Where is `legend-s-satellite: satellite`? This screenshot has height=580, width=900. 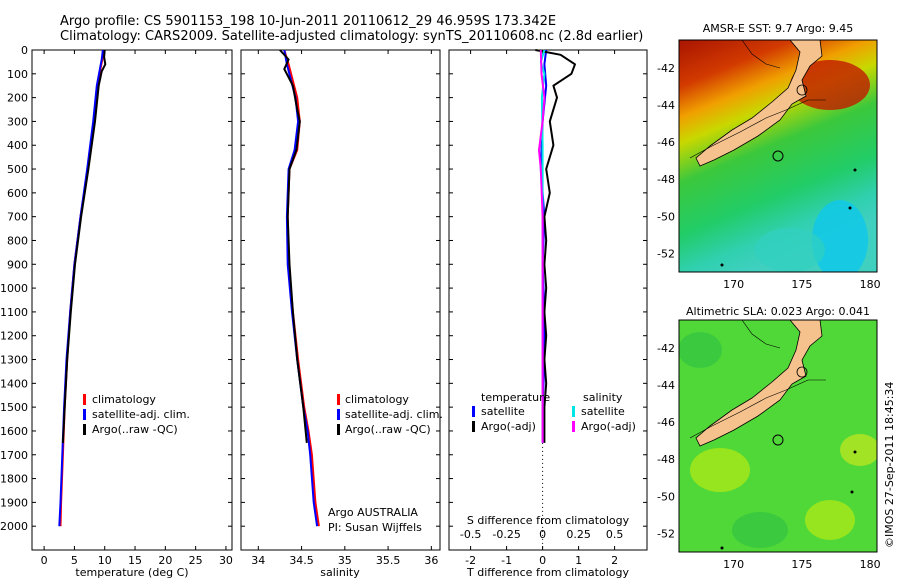
legend-s-satellite: satellite is located at coordinates (603, 411).